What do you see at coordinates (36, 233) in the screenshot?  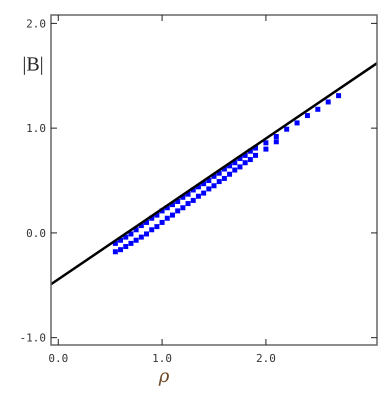 I see `y-tick-label: 0.0` at bounding box center [36, 233].